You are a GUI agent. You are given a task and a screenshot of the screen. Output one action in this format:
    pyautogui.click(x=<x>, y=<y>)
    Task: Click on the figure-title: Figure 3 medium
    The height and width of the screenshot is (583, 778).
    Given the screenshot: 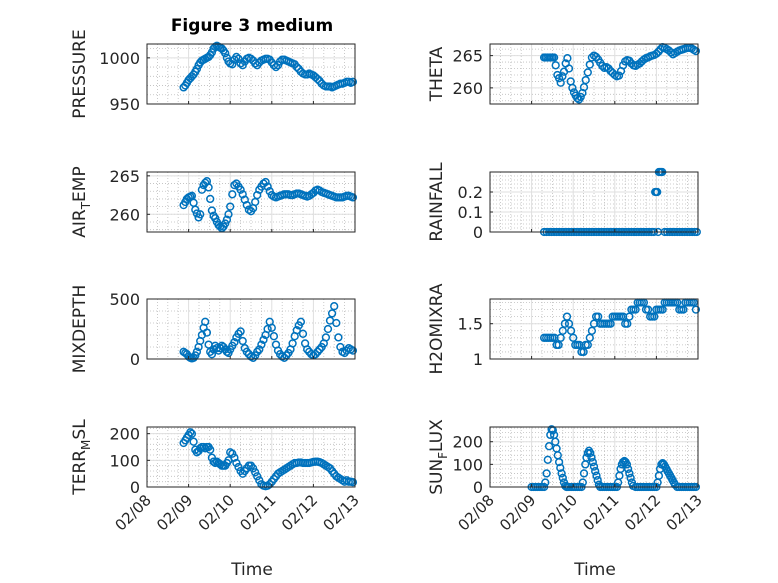 What is the action you would take?
    pyautogui.click(x=252, y=26)
    